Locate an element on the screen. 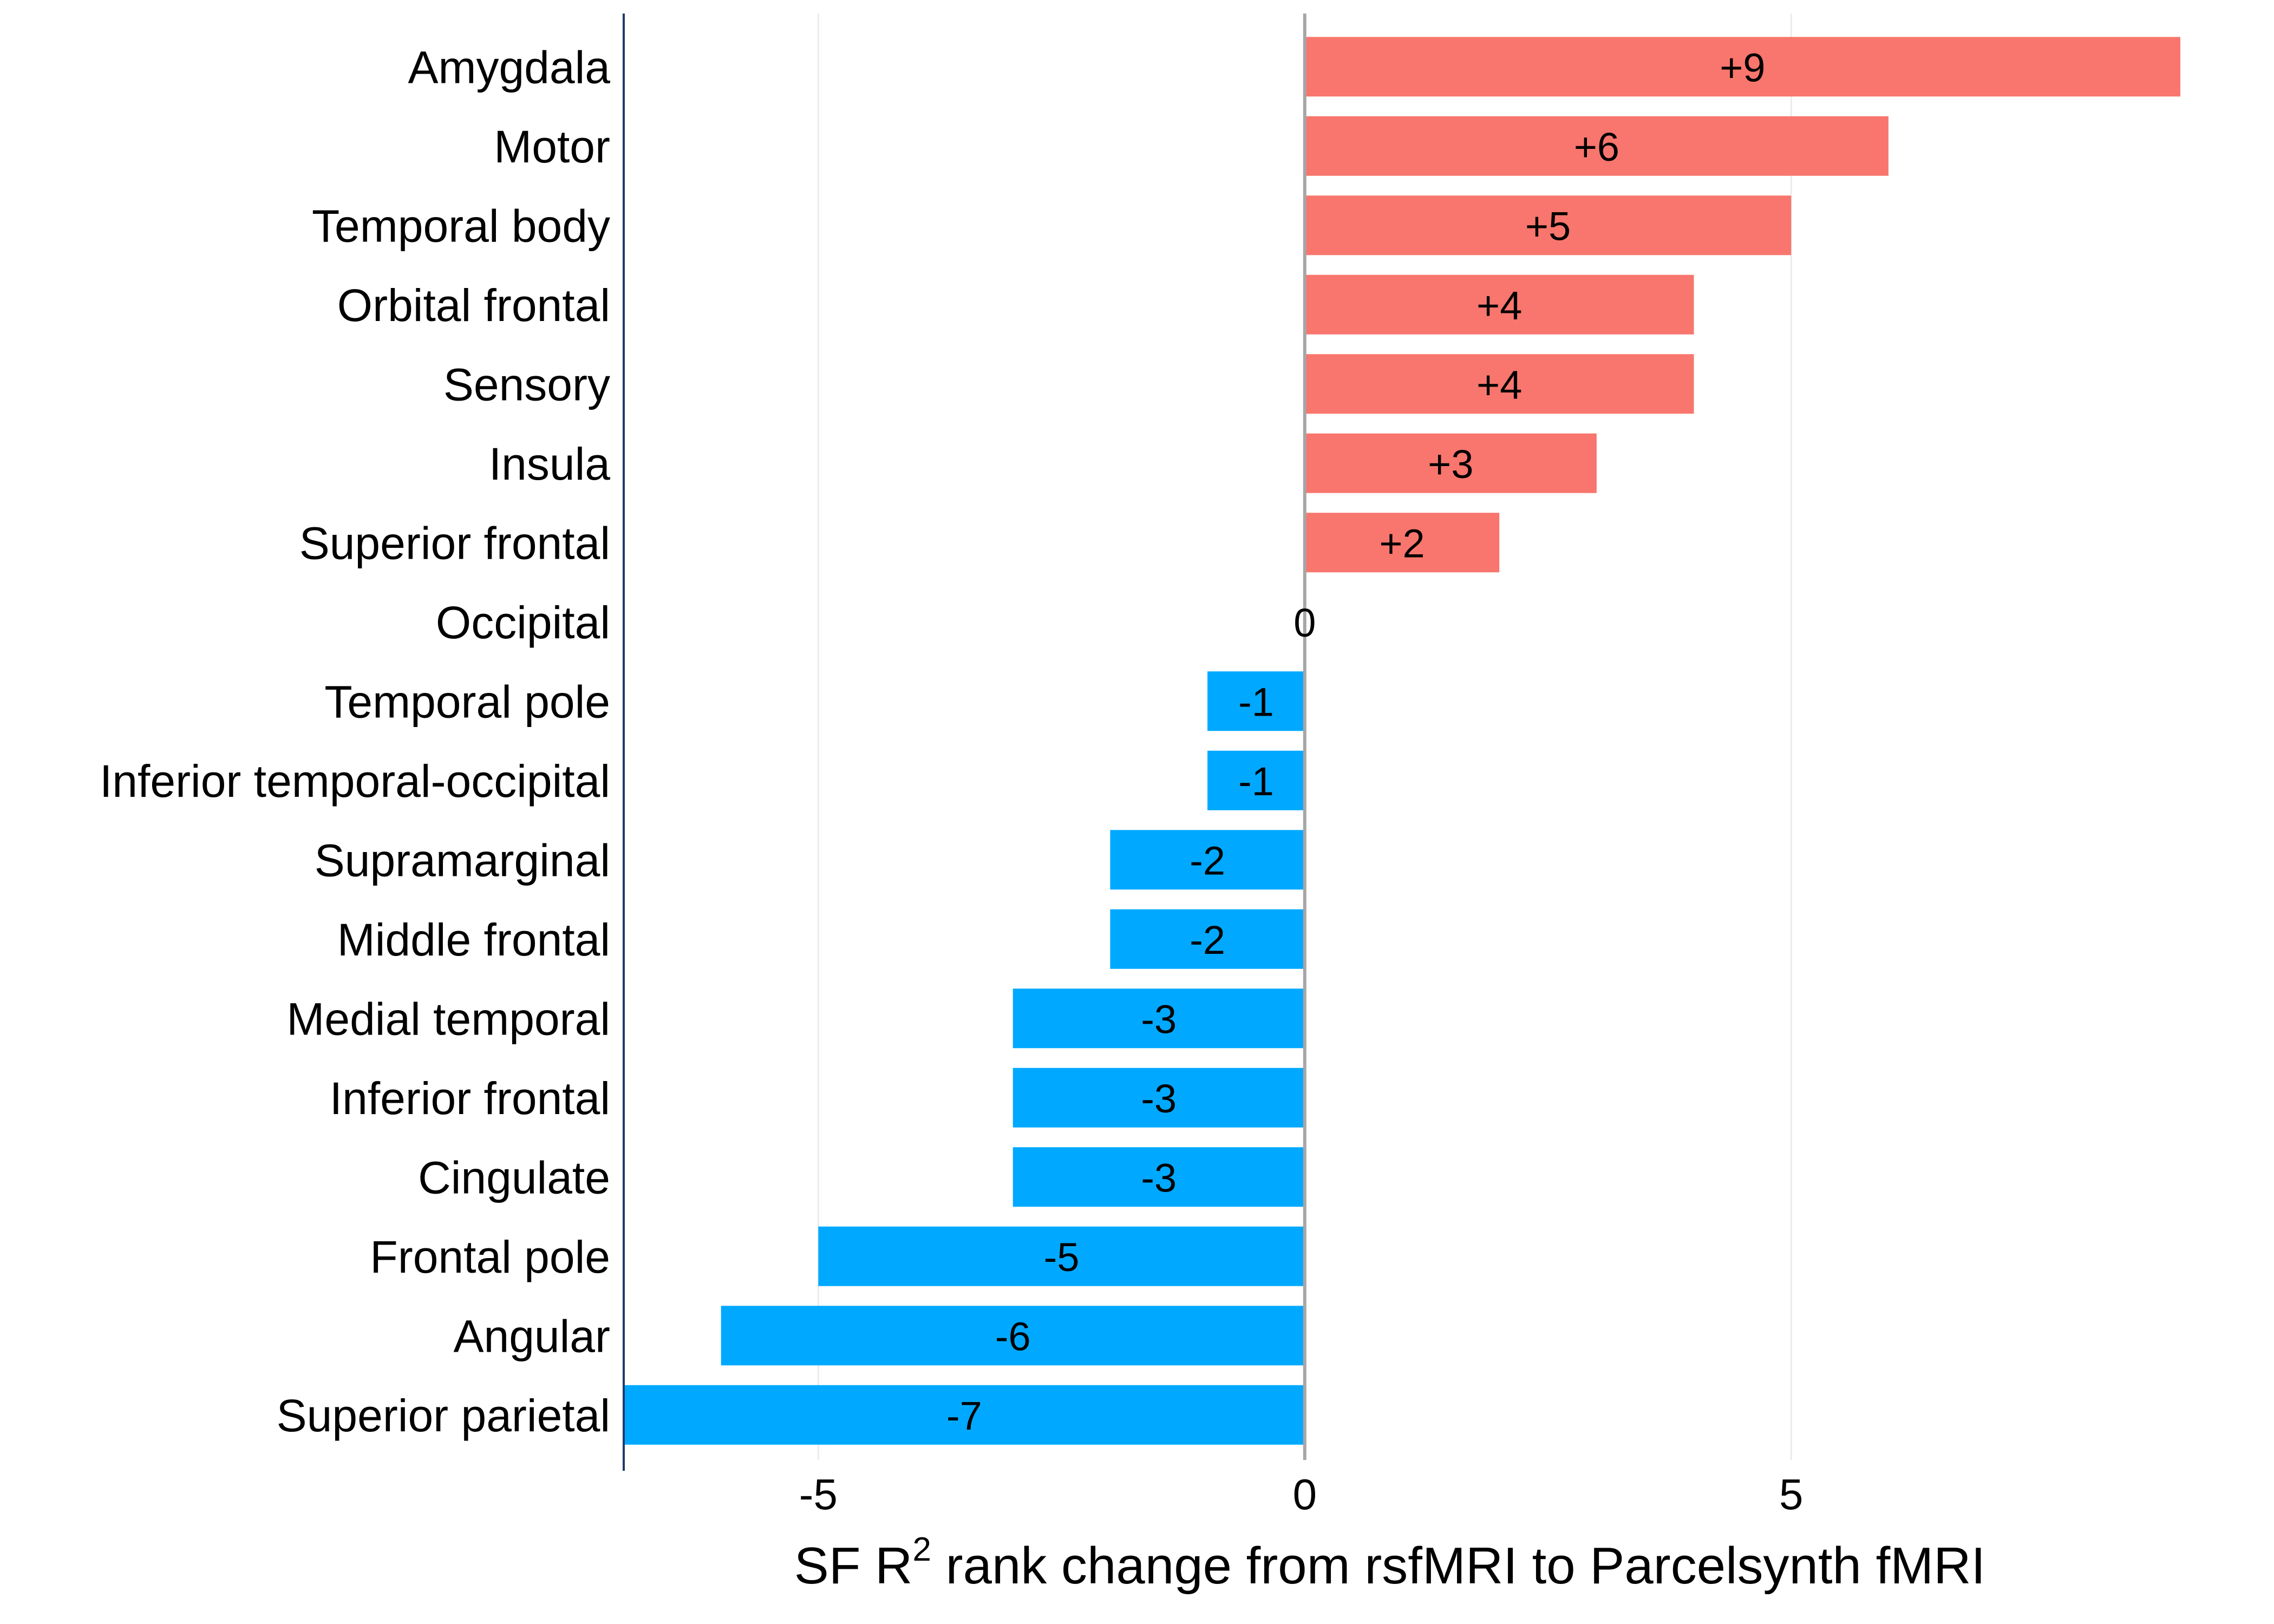 Image resolution: width=2274 pixels, height=1624 pixels. category-label: Inferior frontal is located at coordinates (470, 1098).